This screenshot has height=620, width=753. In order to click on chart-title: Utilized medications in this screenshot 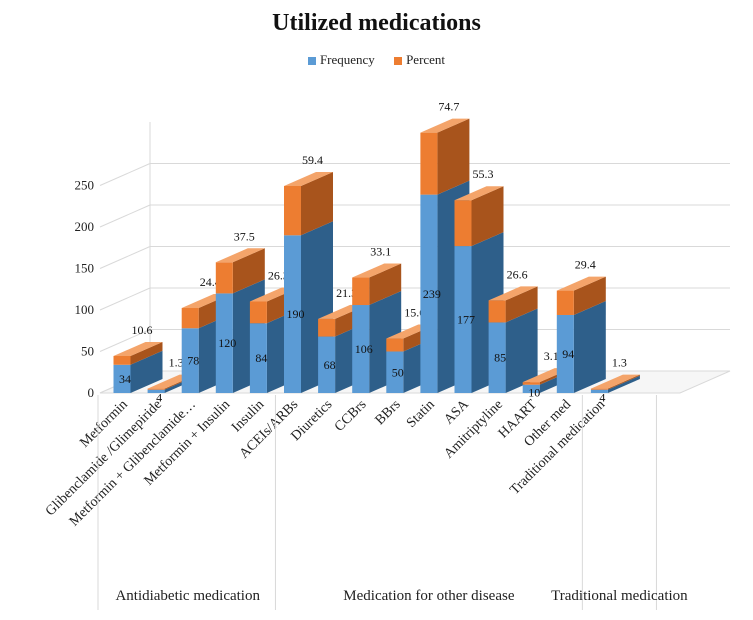, I will do `click(376, 23)`.